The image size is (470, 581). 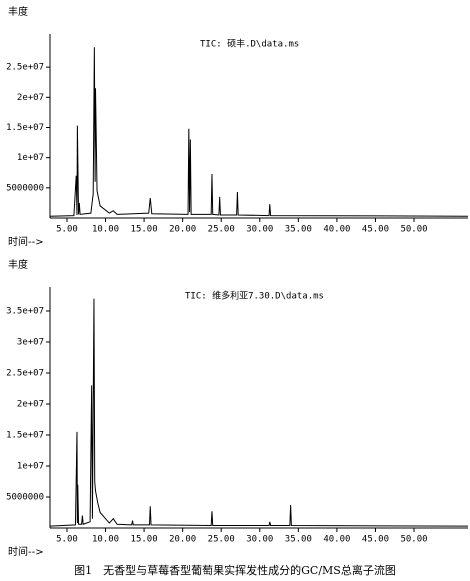 I want to click on annotation: TIC: 硕丰.D\data.ms, so click(x=249, y=44).